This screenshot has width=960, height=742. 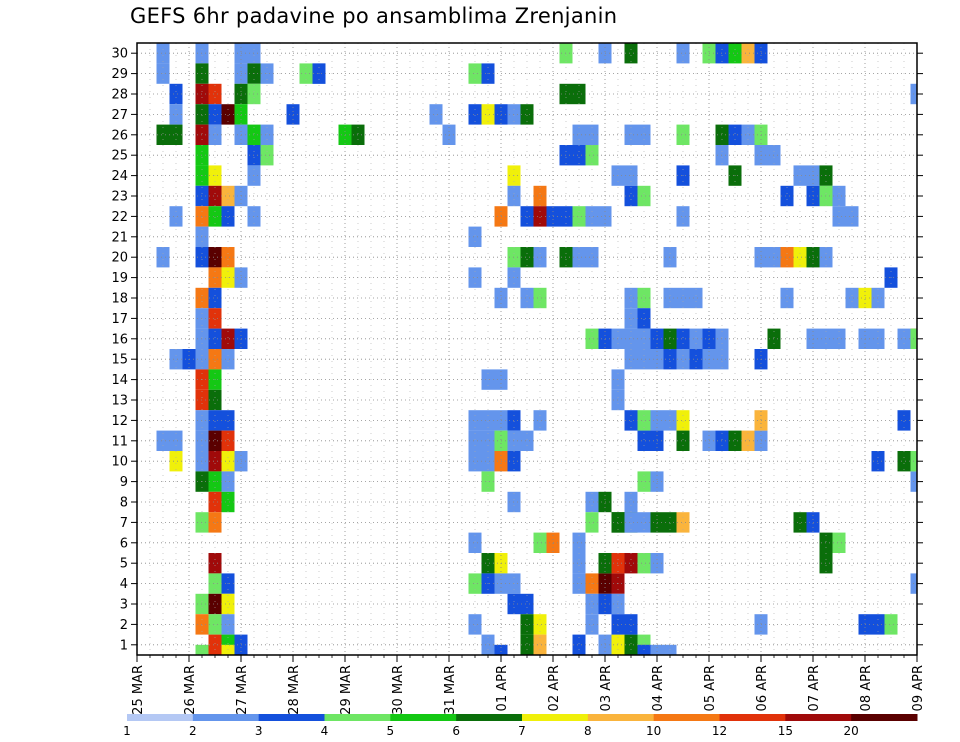 What do you see at coordinates (119, 217) in the screenshot?
I see `y-tick-label: 22` at bounding box center [119, 217].